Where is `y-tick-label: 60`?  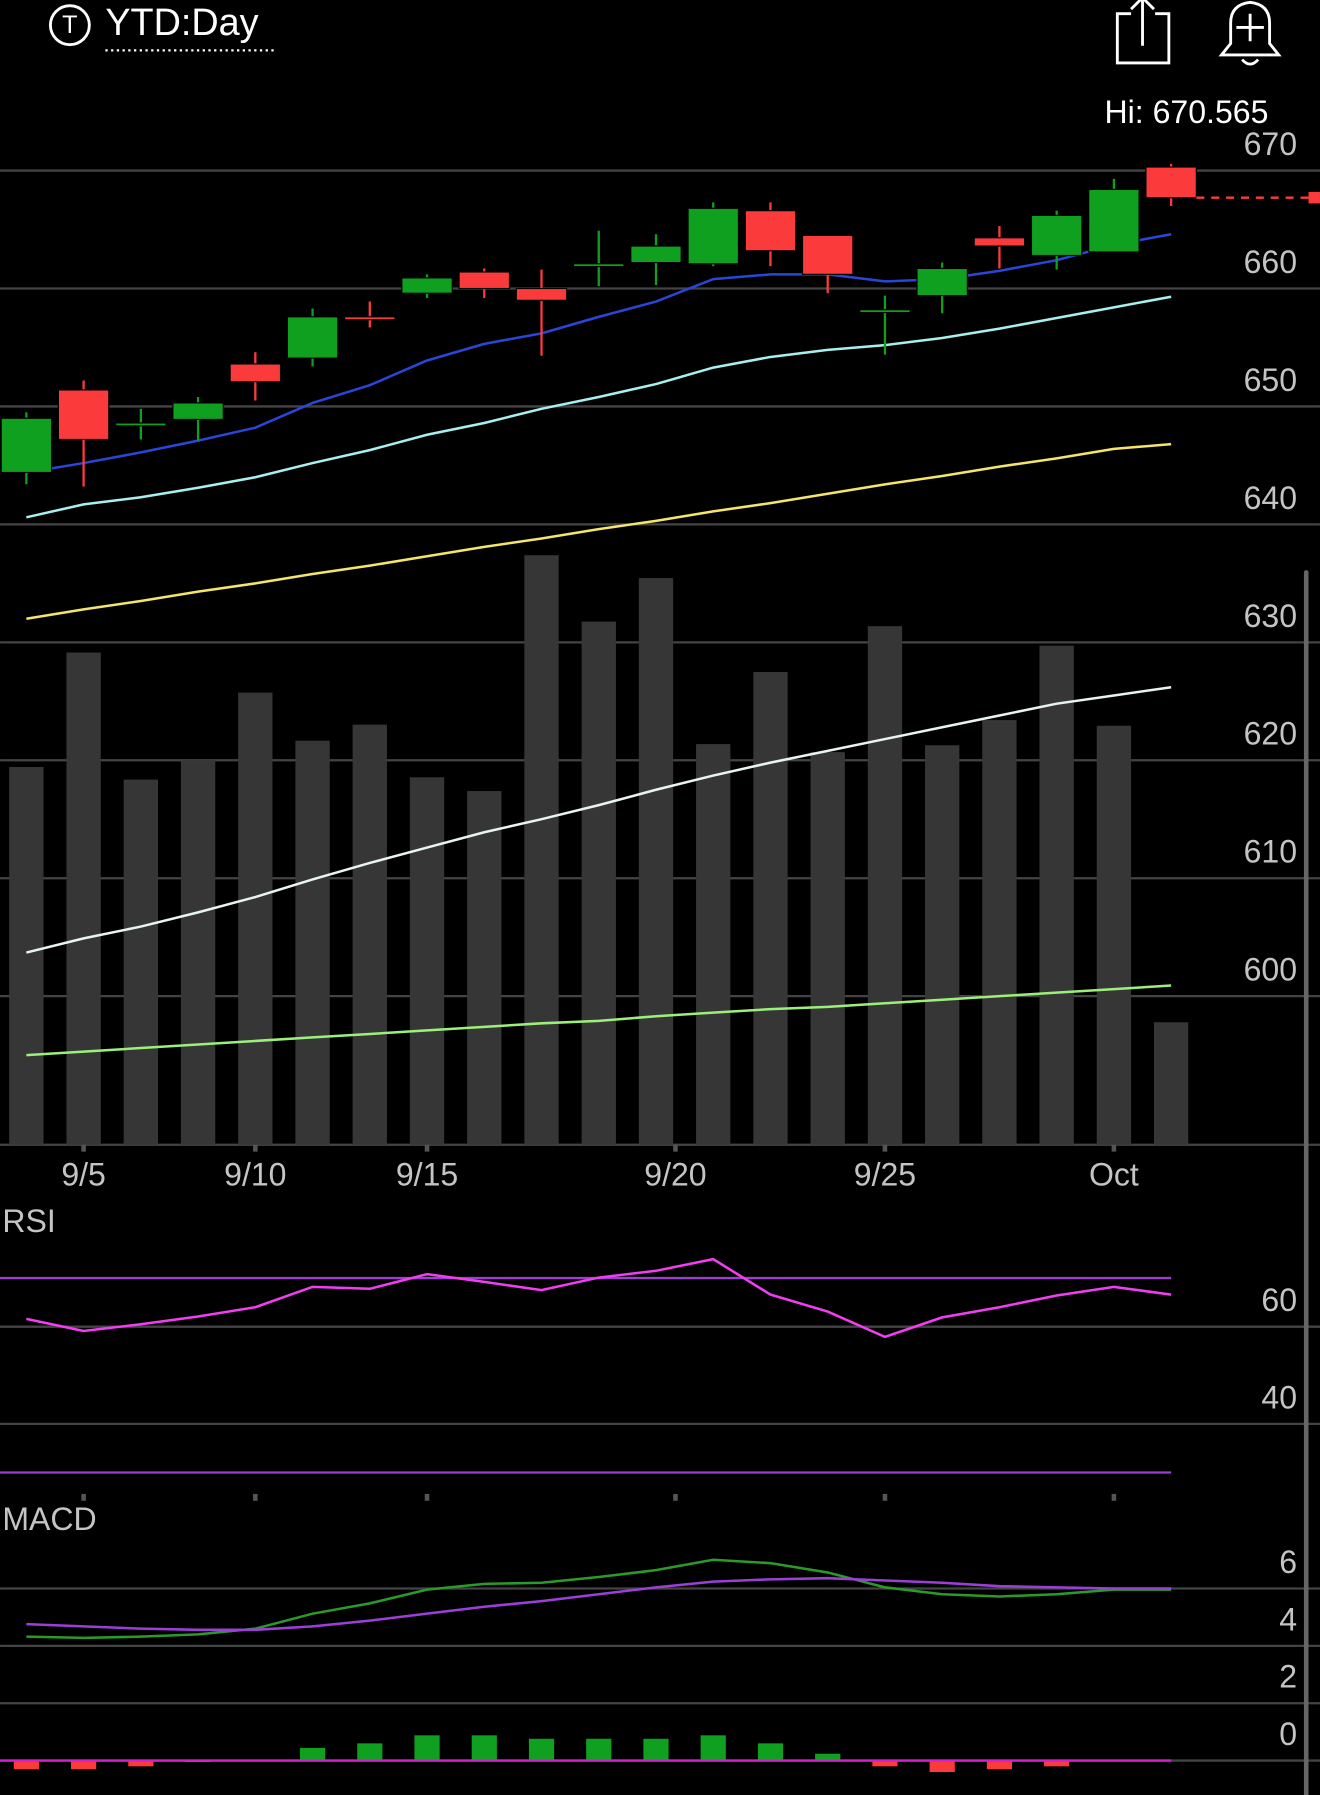 y-tick-label: 60 is located at coordinates (1279, 1300).